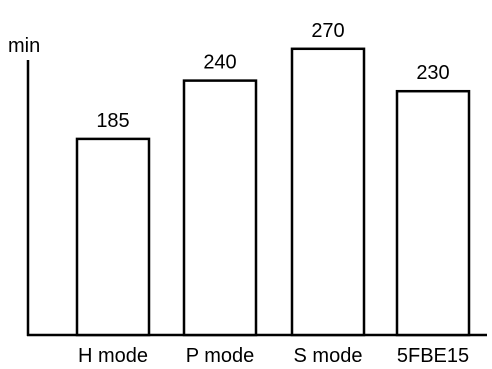 The width and height of the screenshot is (492, 369). Describe the element at coordinates (433, 356) in the screenshot. I see `category-label-3: 5FBE15` at that location.